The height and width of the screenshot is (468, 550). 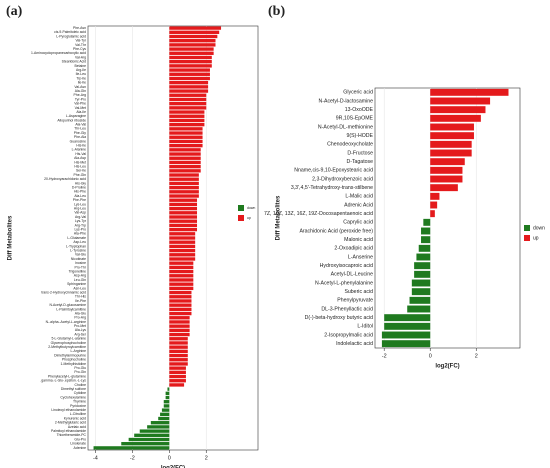 I want to click on y-tick-label: 3,3',4,5'-Tetrahydroxy-trans-stilbene, so click(x=332, y=188).